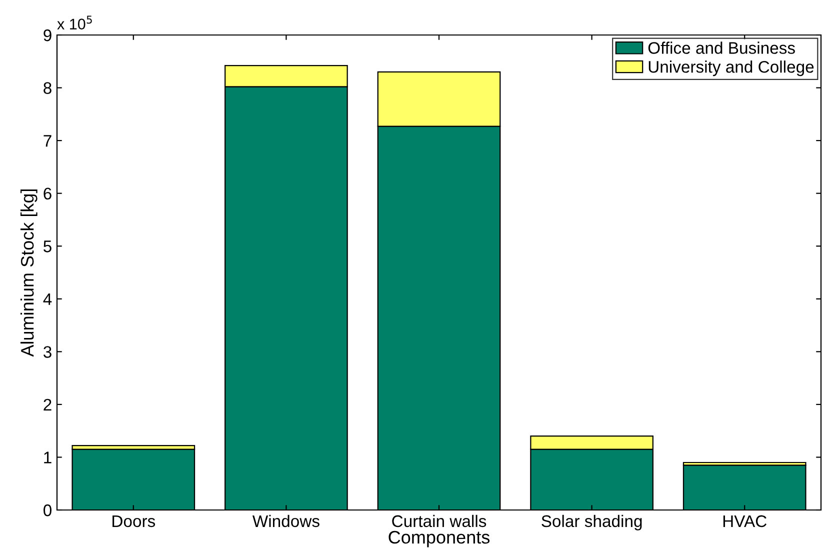  Describe the element at coordinates (744, 521) in the screenshot. I see `x-tick-label: HVAC` at that location.